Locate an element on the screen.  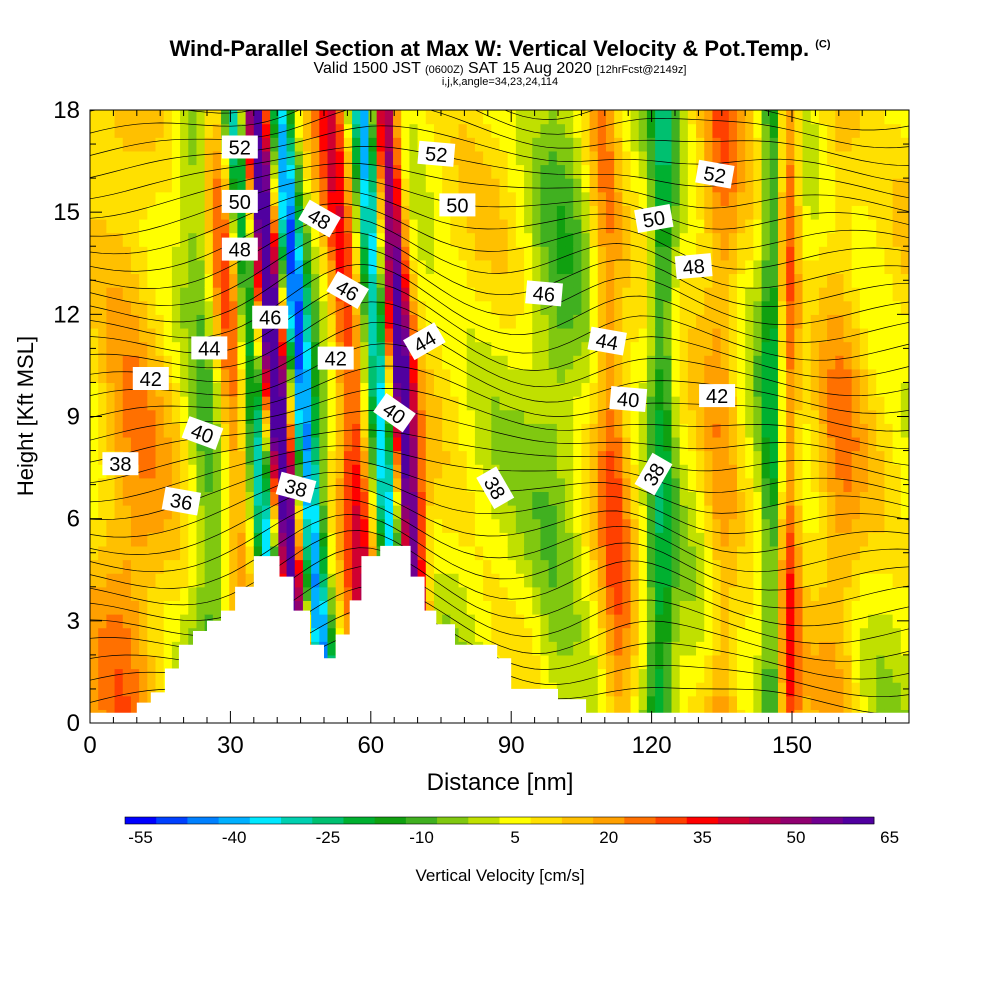
colorbar-swatch is located at coordinates (484, 820).